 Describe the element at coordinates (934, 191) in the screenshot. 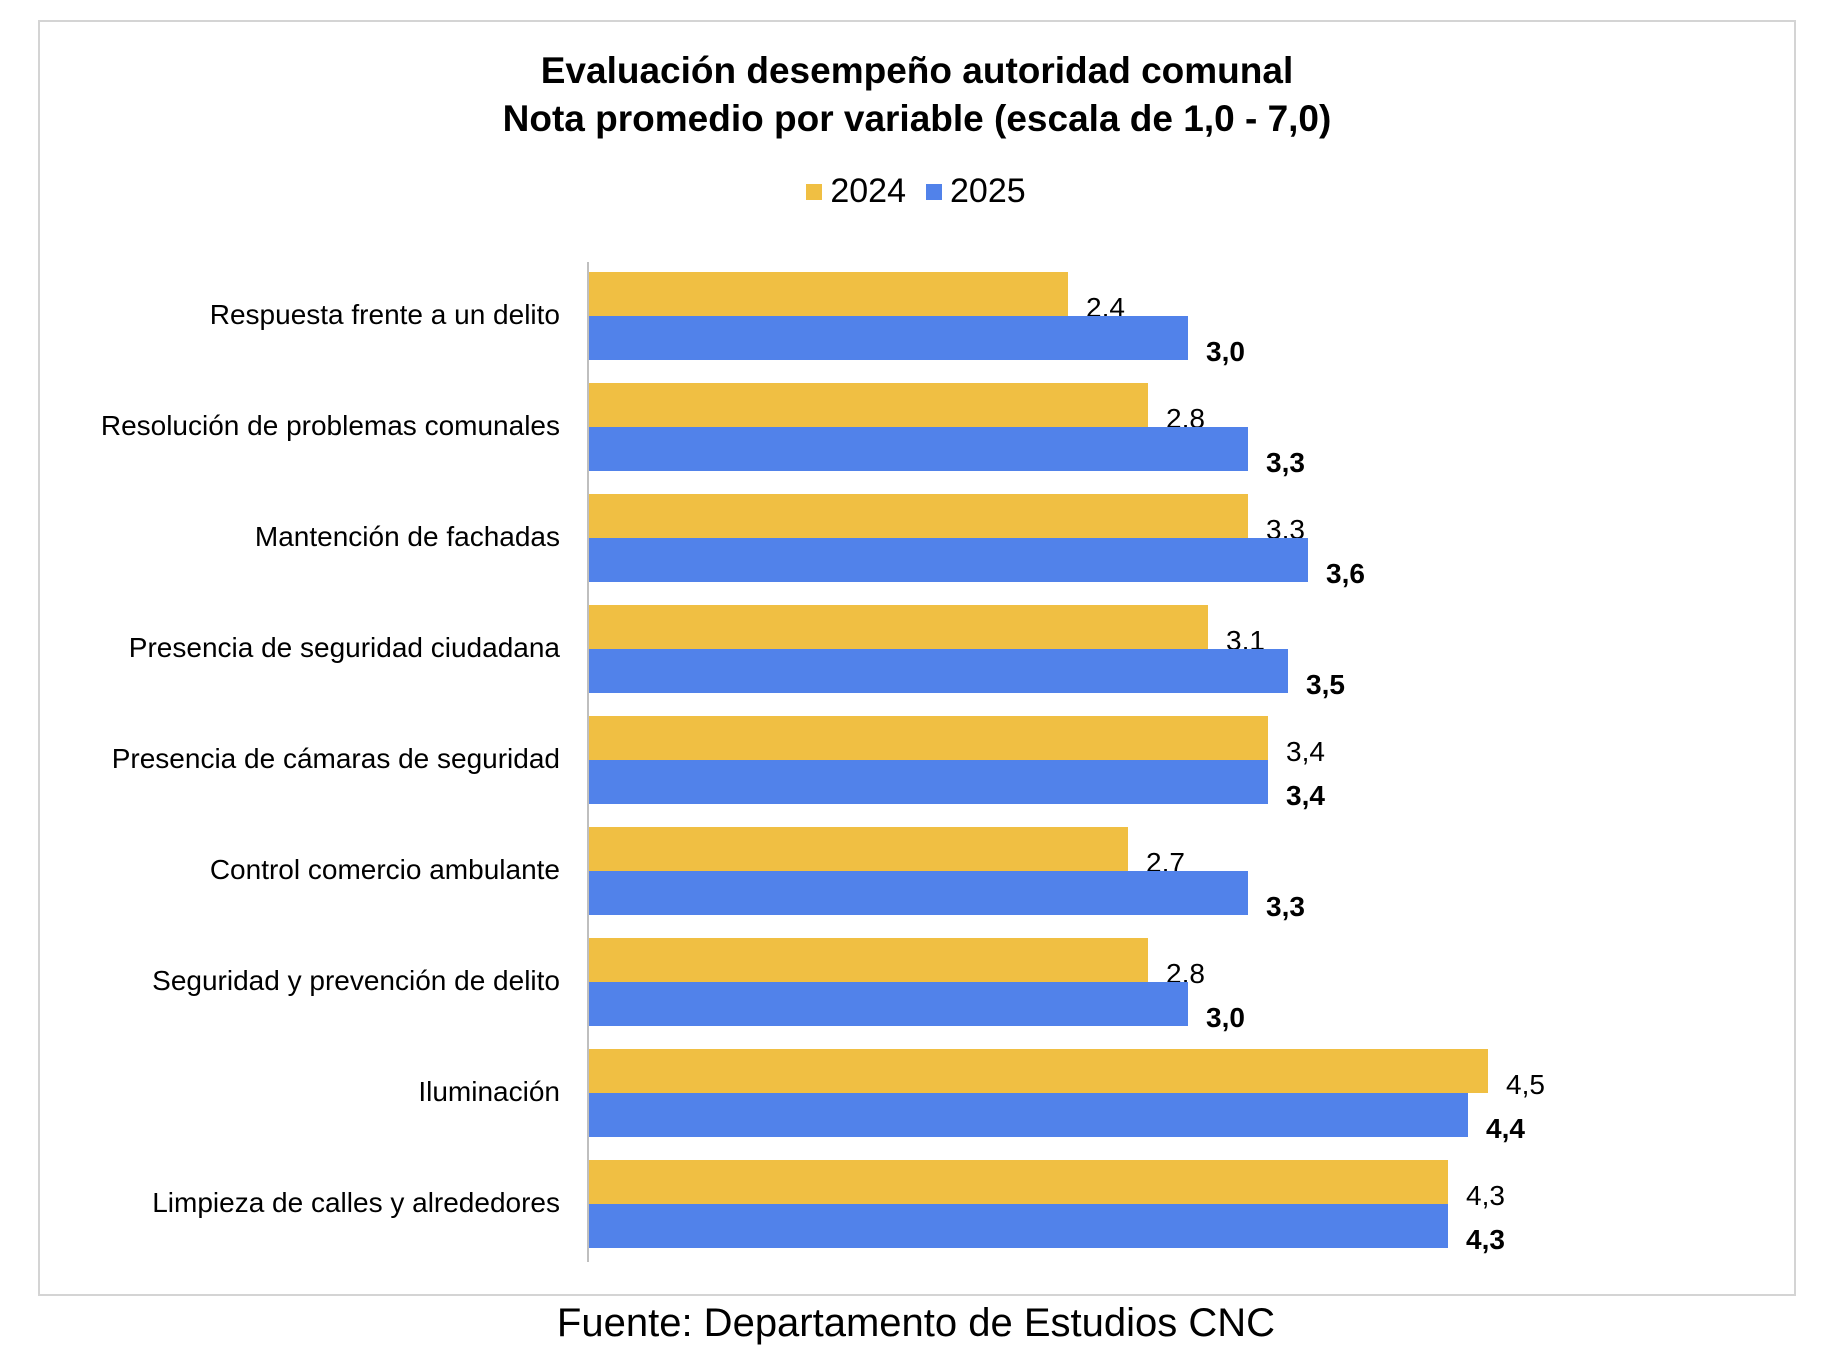

I see `legend-swatch-2025` at that location.